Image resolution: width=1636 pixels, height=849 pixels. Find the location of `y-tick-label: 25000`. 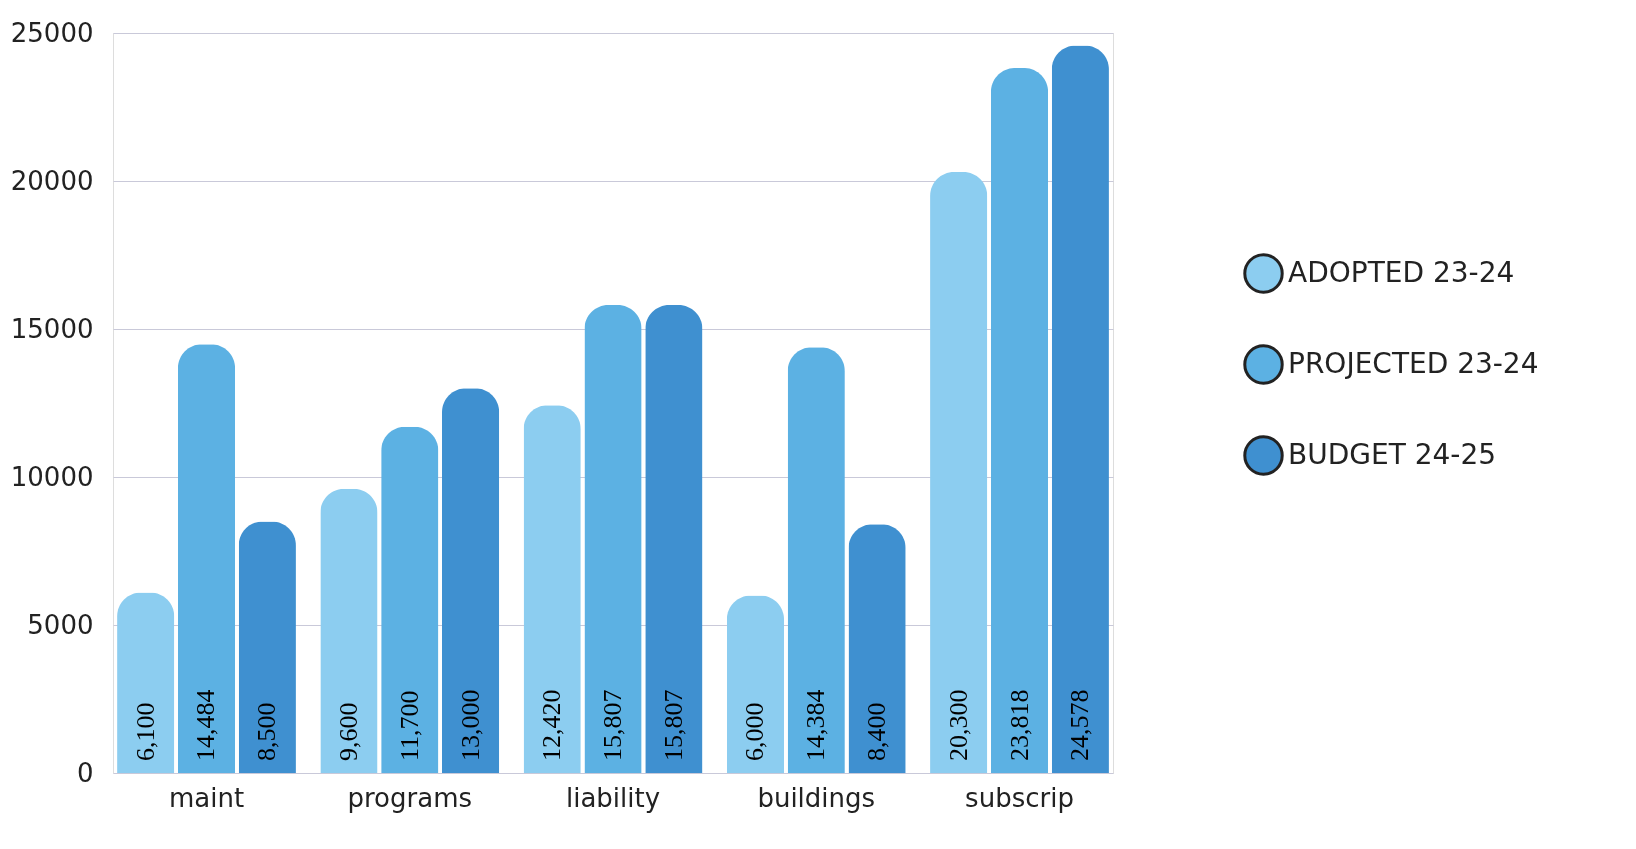

y-tick-label: 25000 is located at coordinates (52, 32).